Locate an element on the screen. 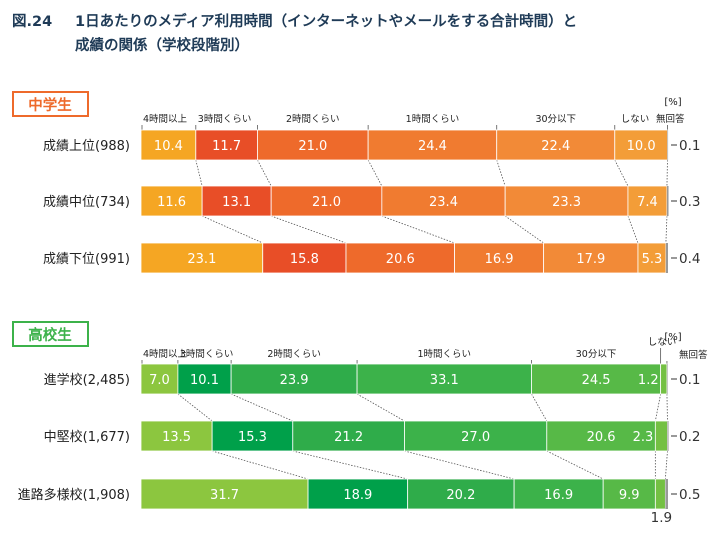  no-answer-value: 0.2 is located at coordinates (689, 437).